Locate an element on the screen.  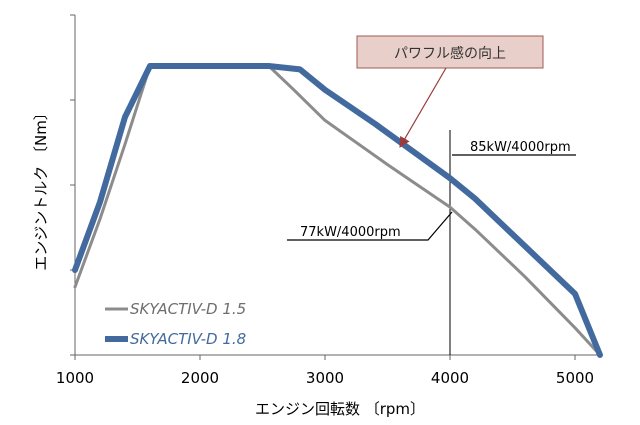
callout-arrow is located at coordinates (423, 107).